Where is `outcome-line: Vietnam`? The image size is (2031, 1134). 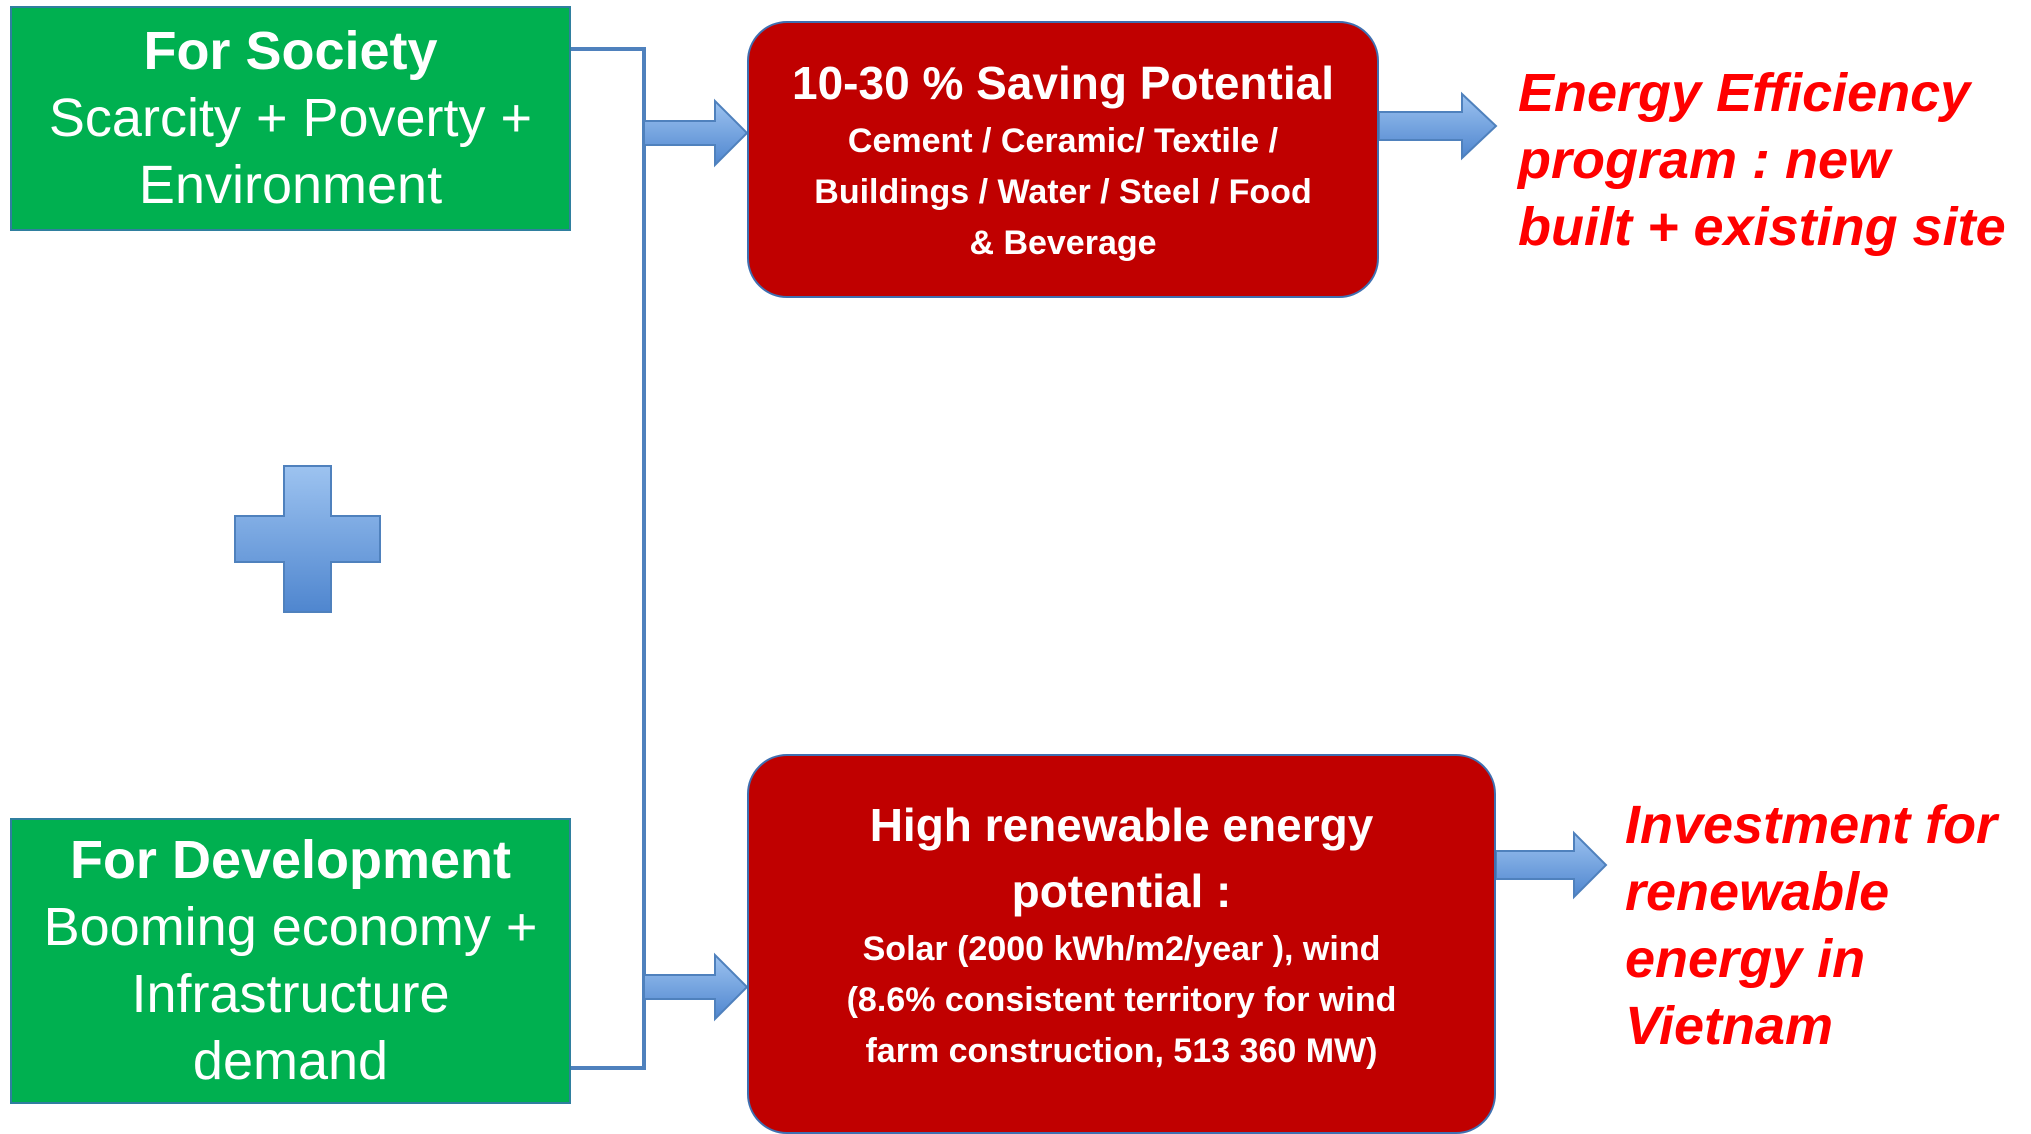 outcome-line: Vietnam is located at coordinates (1729, 1026).